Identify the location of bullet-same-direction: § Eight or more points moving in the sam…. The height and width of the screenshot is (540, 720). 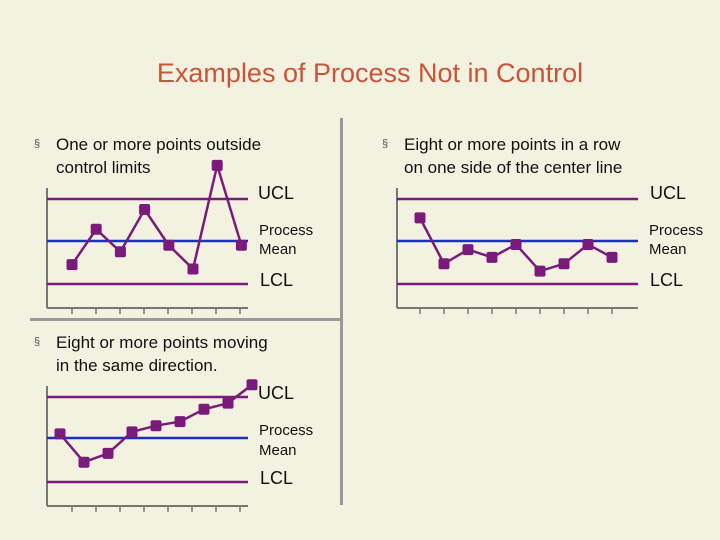
(151, 354).